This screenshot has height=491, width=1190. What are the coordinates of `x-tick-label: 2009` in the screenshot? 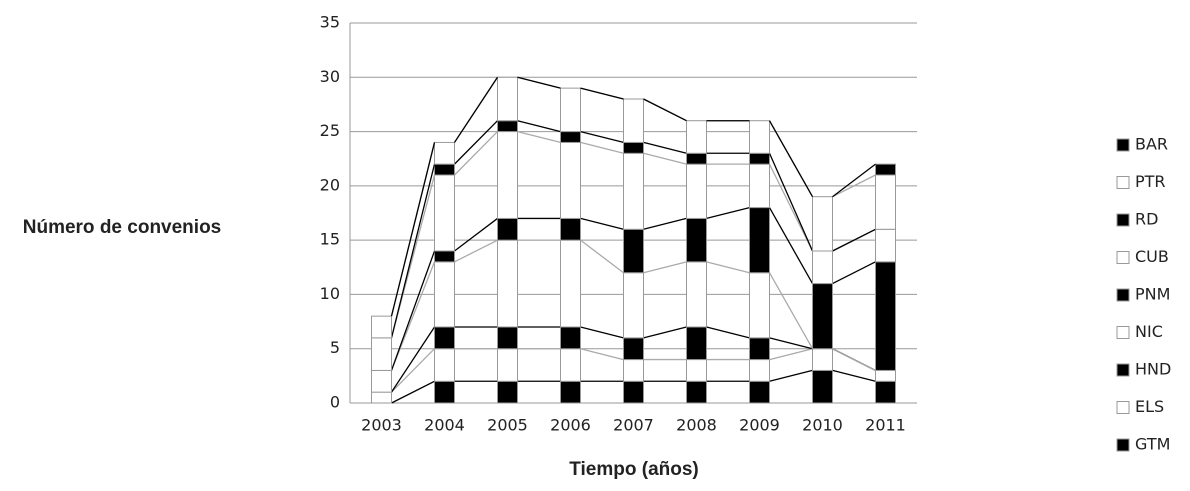 It's located at (759, 425).